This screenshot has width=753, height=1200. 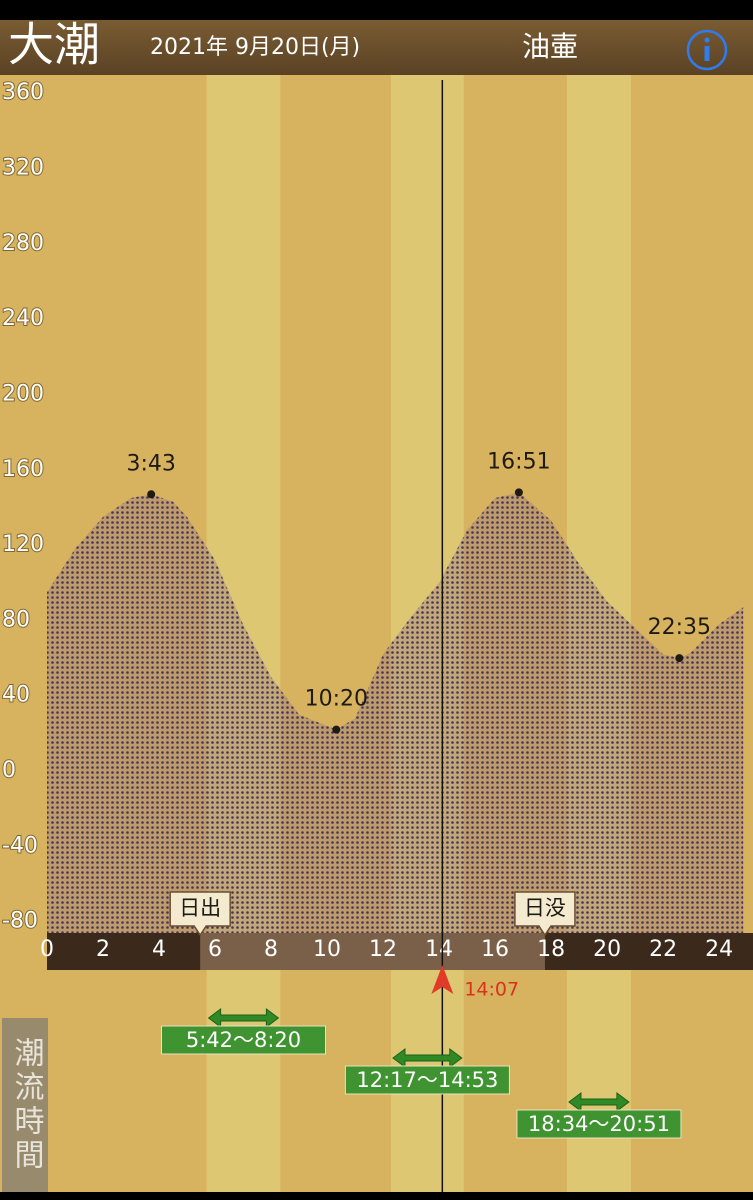 I want to click on y-tick-label: 360, so click(x=23, y=92).